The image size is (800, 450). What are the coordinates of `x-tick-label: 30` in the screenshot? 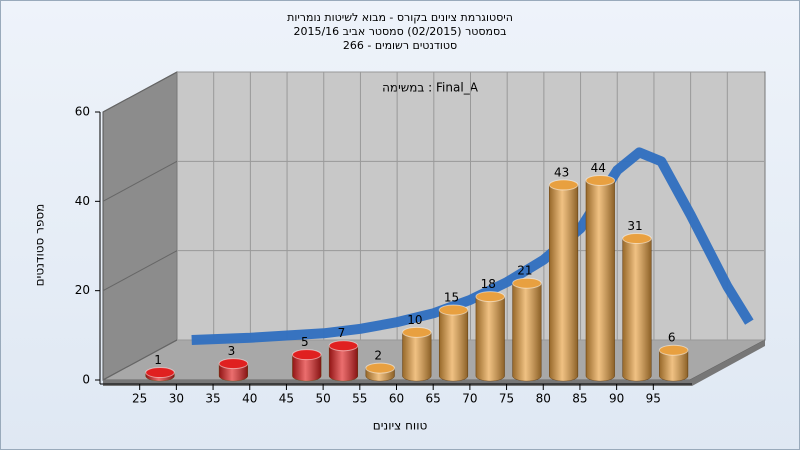 It's located at (176, 399).